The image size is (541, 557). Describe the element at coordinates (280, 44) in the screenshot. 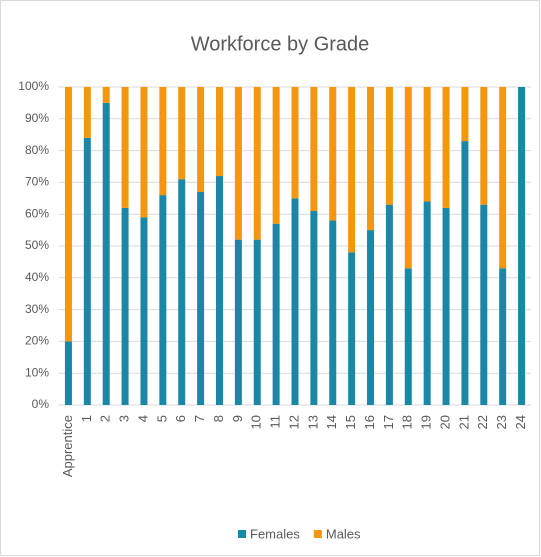

I see `chart-title: Workforce by Grade` at that location.